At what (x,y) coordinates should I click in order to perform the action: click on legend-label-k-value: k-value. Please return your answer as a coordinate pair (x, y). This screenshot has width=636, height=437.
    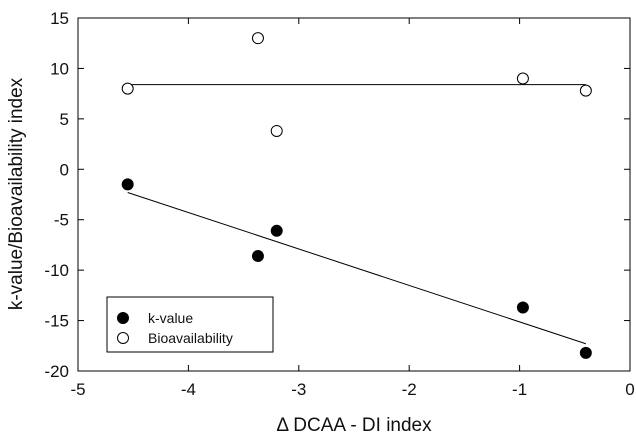
    Looking at the image, I should click on (170, 318).